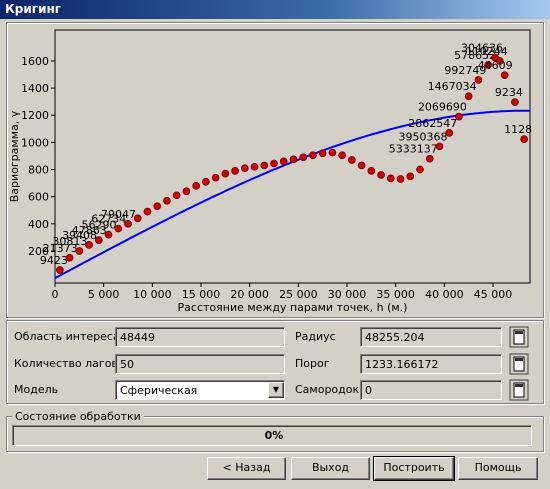 The image size is (550, 489). I want to click on label: Порог, so click(312, 363).